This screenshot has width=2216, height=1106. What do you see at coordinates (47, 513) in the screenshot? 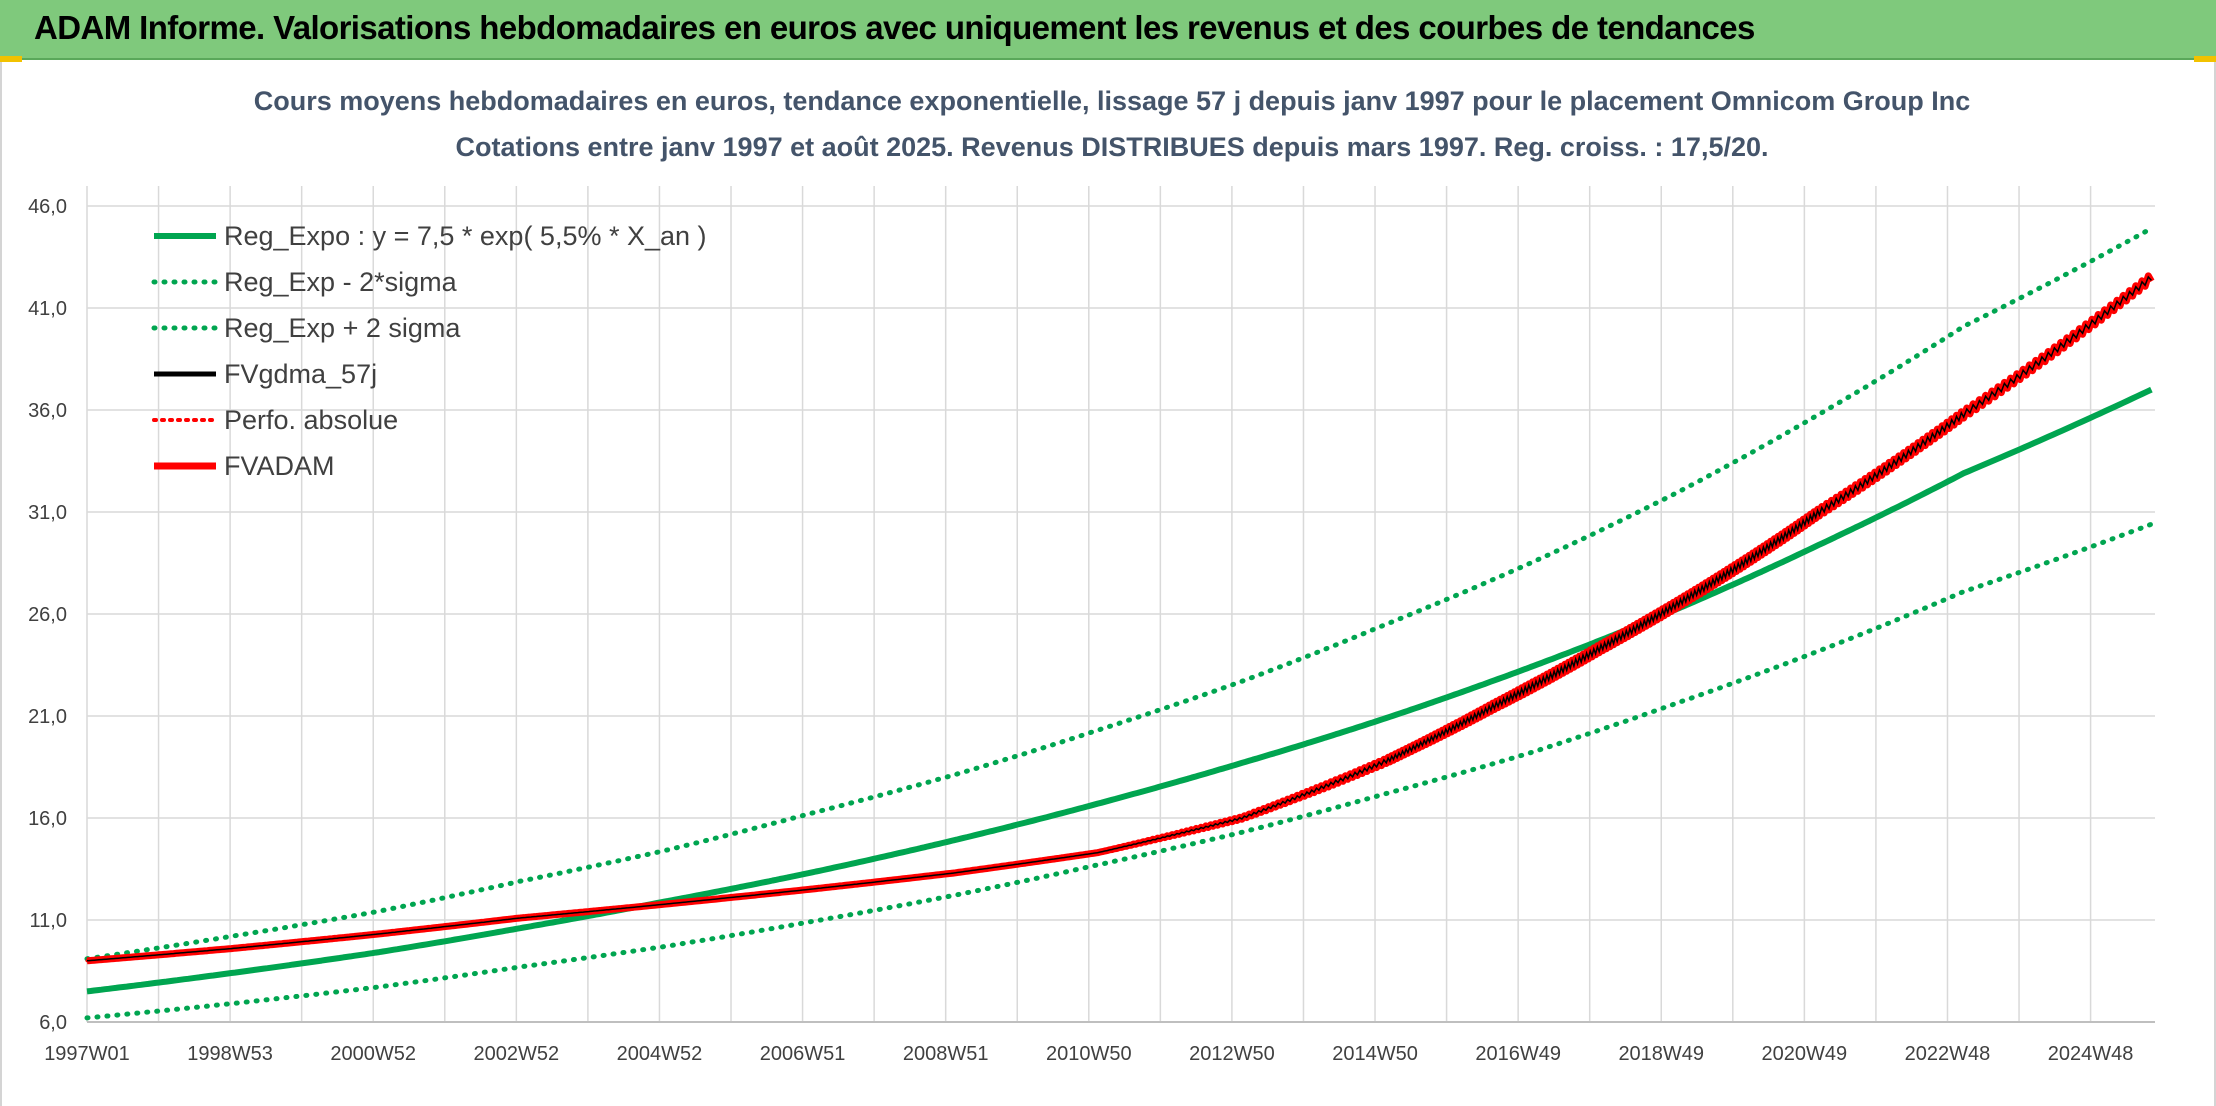
I see `y-tick-label: 31,0` at bounding box center [47, 513].